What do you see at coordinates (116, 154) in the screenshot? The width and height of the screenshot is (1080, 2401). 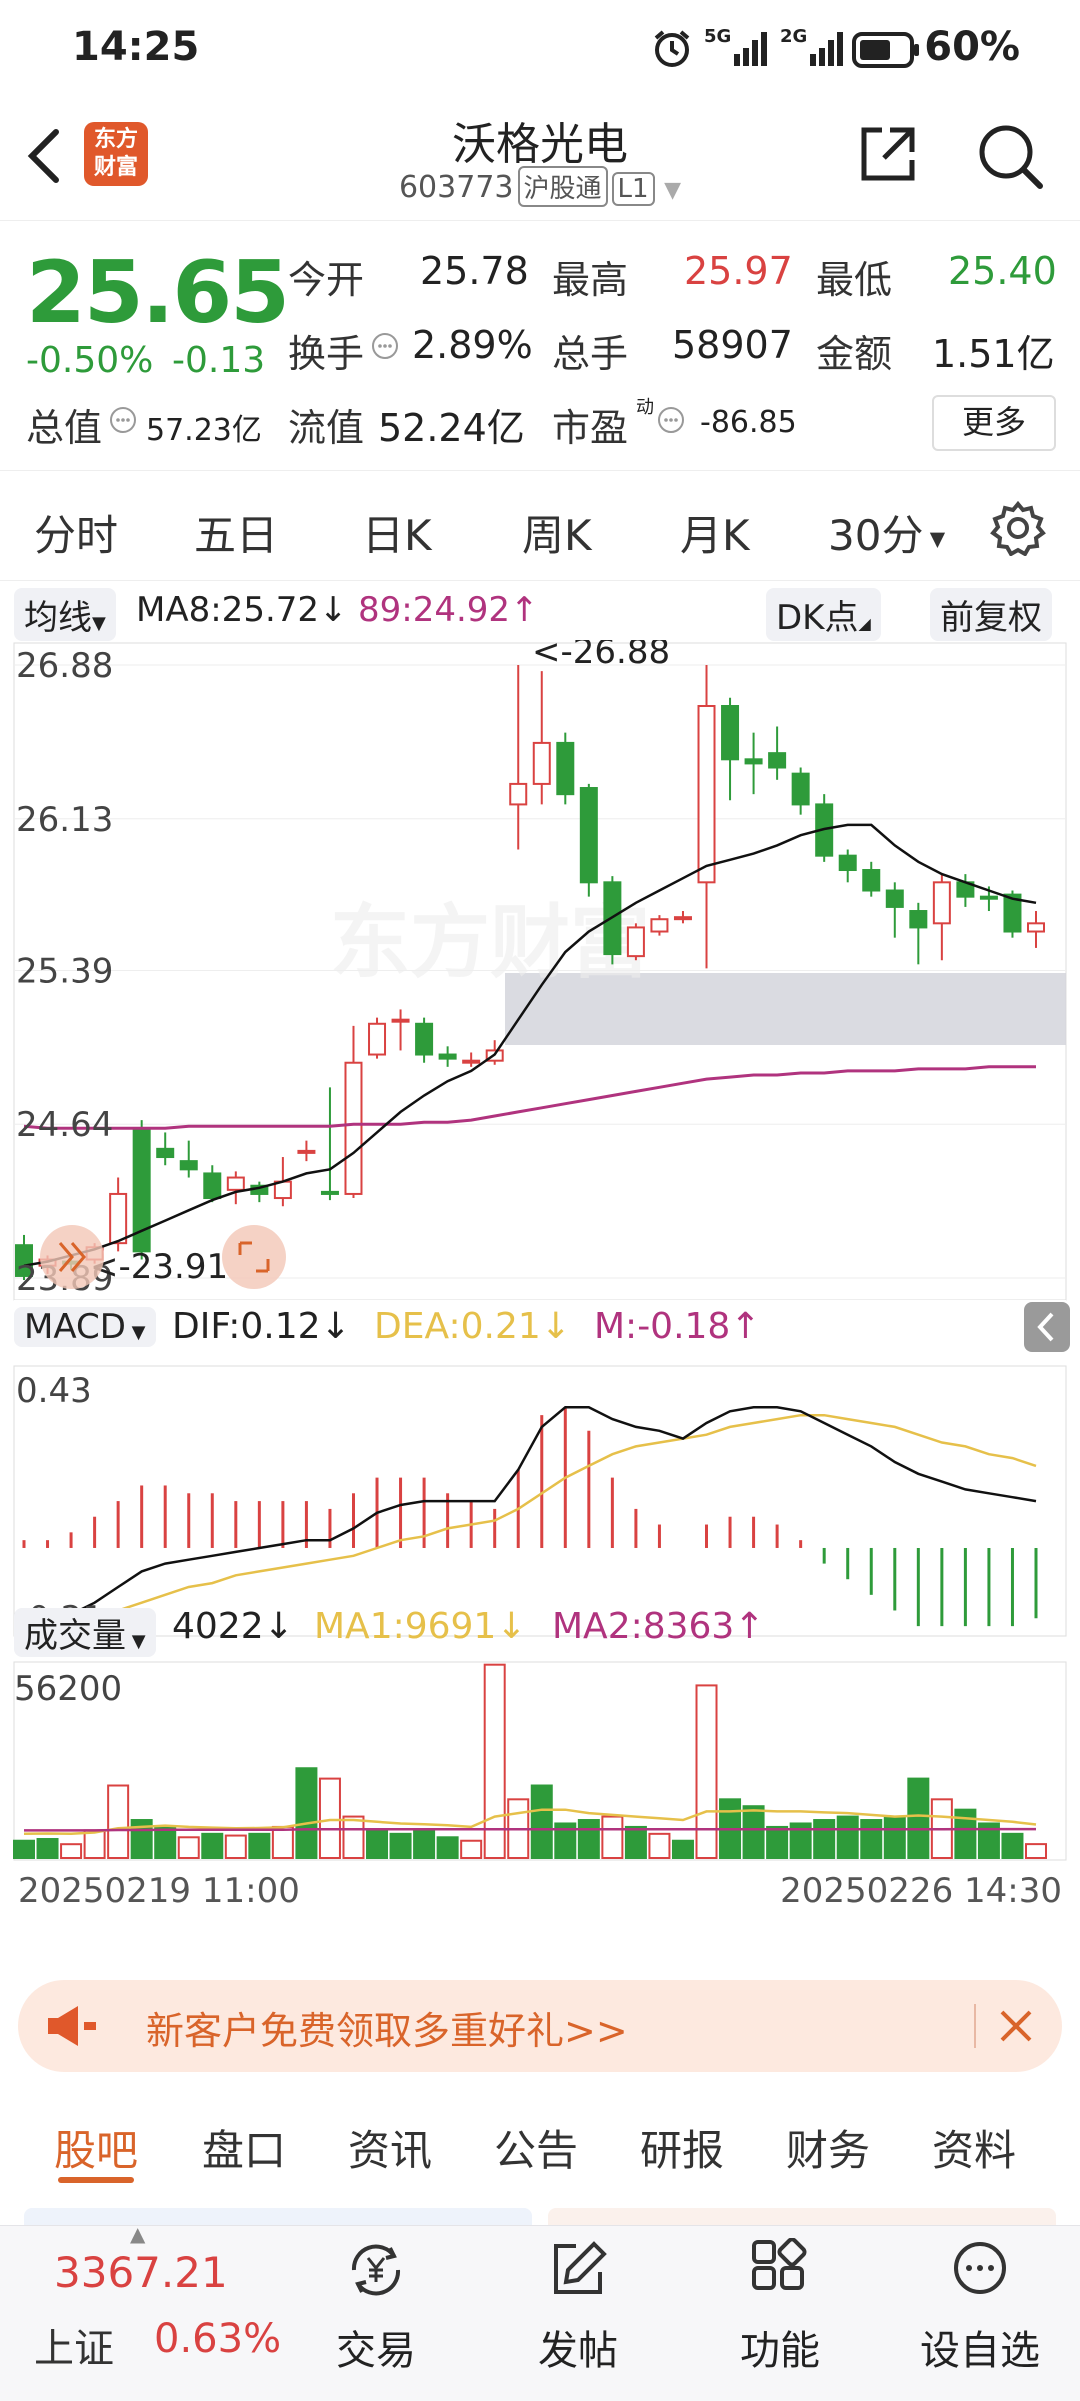 I see `app-logo: 东方 财富` at bounding box center [116, 154].